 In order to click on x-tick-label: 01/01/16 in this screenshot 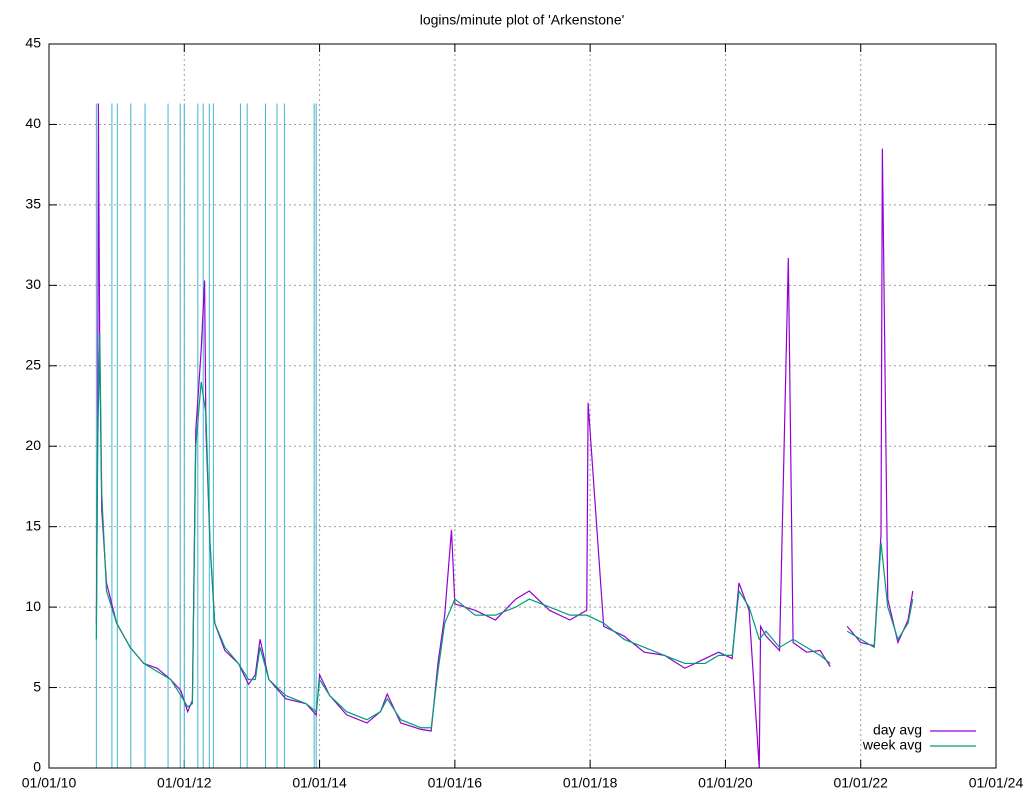, I will do `click(455, 783)`.